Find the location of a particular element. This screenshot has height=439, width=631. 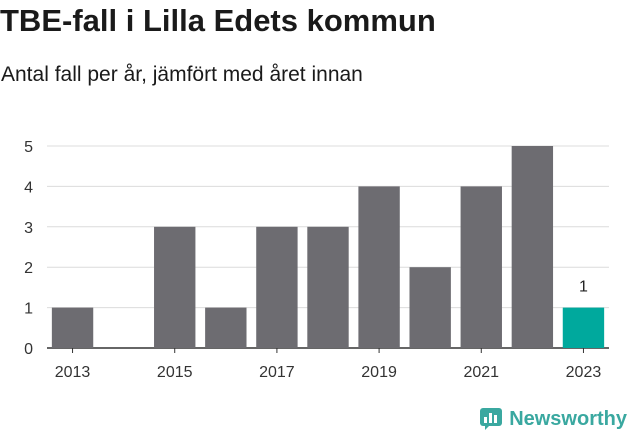

bar-2015 is located at coordinates (175, 287).